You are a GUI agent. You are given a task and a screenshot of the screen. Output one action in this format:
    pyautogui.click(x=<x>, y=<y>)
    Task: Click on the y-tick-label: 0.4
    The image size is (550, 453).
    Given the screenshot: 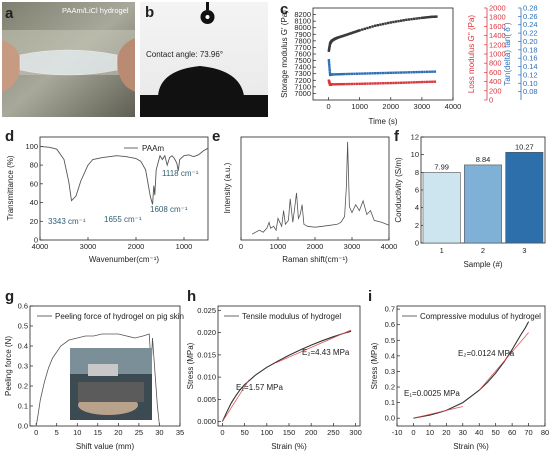 What is the action you would take?
    pyautogui.click(x=23, y=346)
    